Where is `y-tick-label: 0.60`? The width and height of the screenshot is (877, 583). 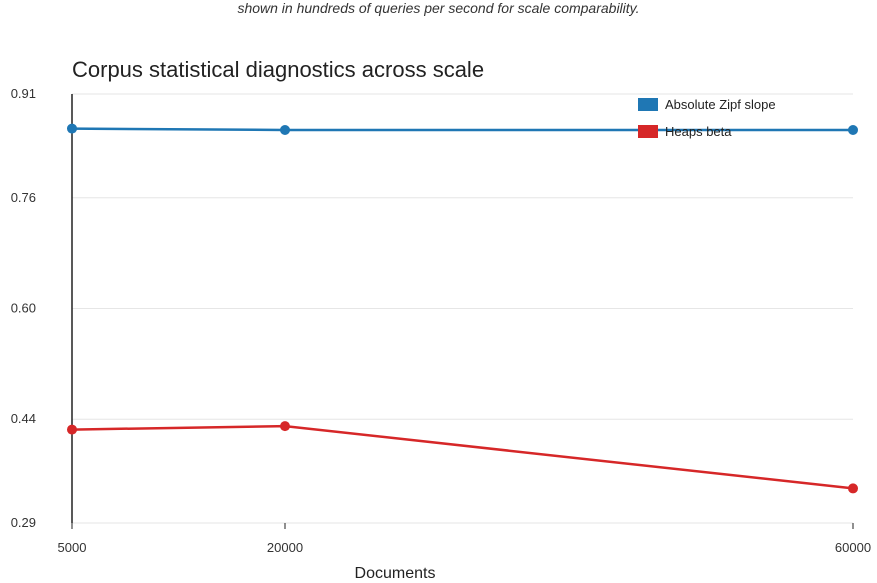 y-tick-label: 0.60 is located at coordinates (23, 308).